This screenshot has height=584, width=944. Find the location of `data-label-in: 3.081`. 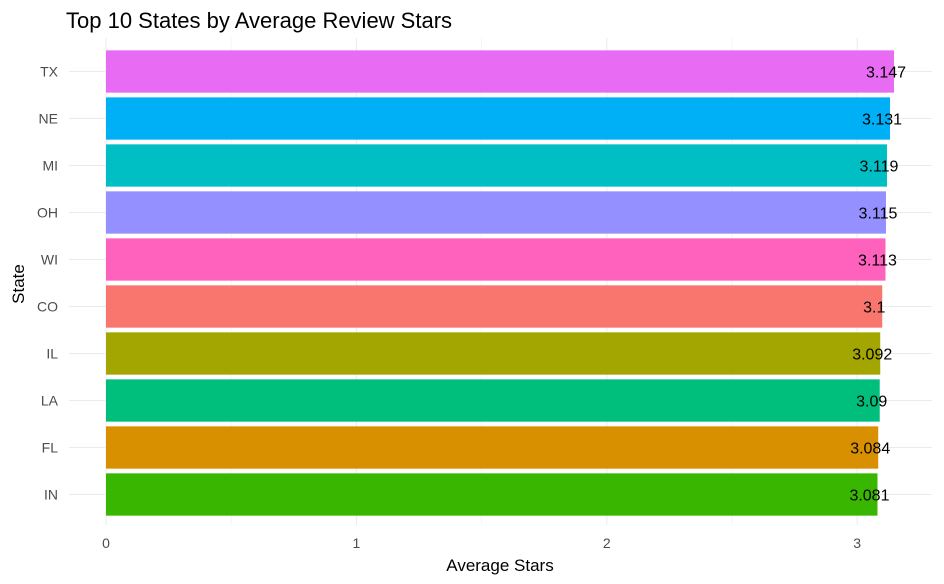

data-label-in: 3.081 is located at coordinates (869, 496).